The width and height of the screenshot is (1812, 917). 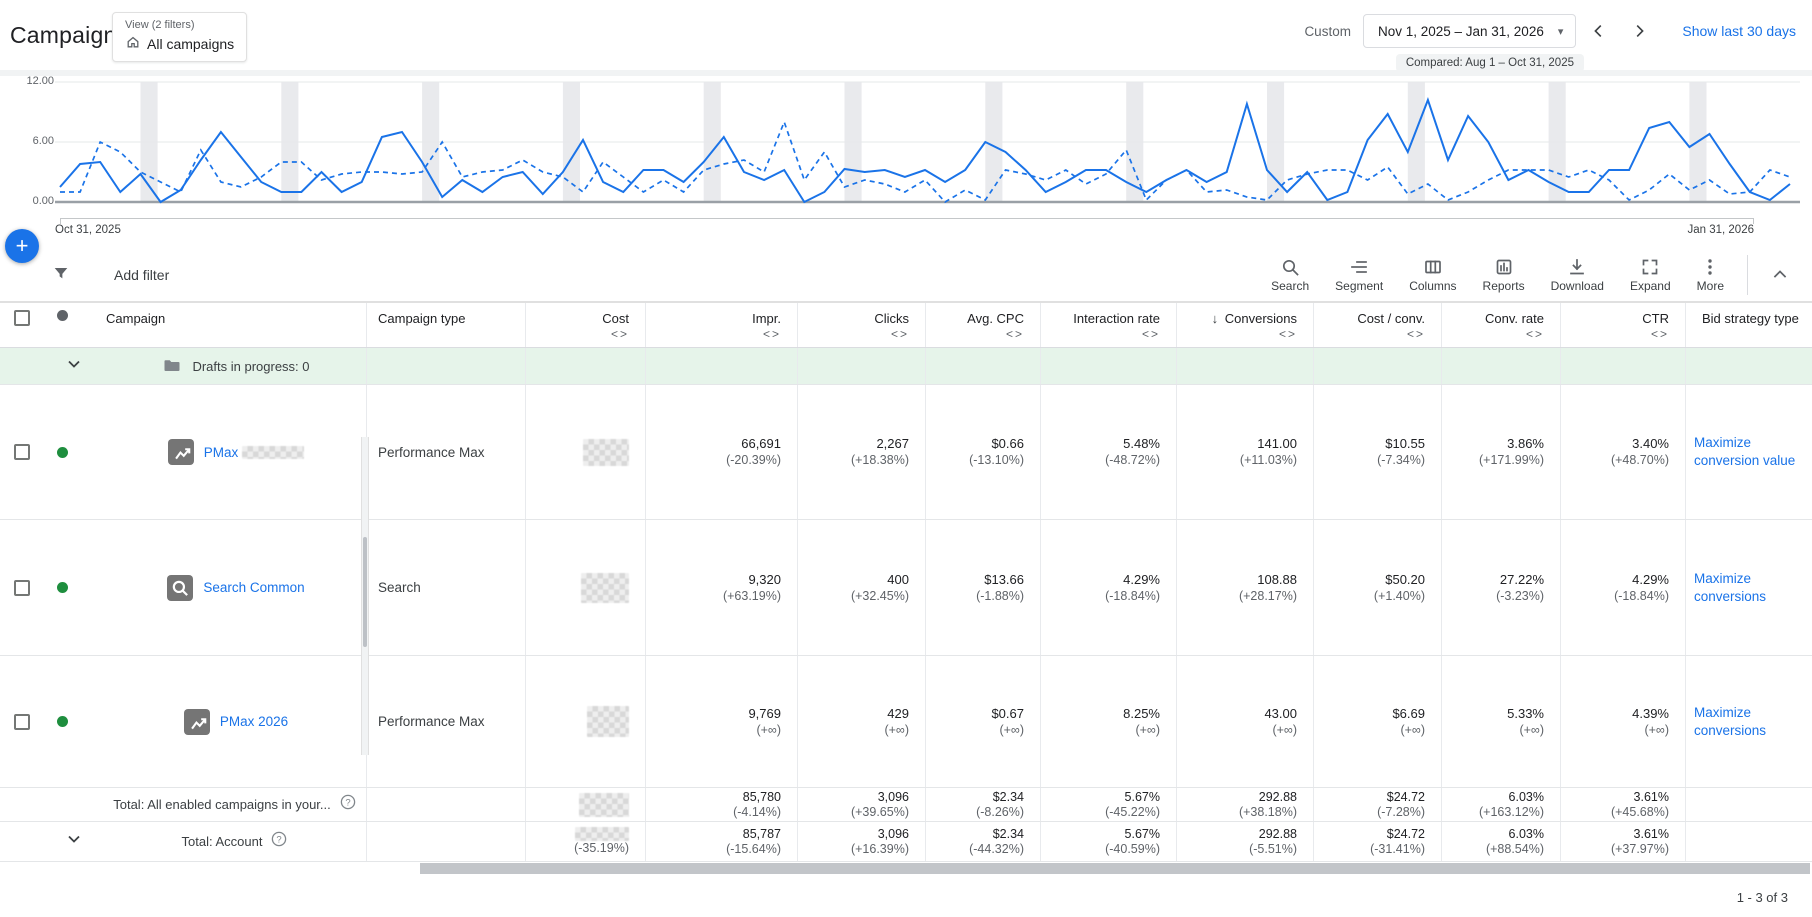 I want to click on toolbar-search-button: Search, so click(x=1290, y=275).